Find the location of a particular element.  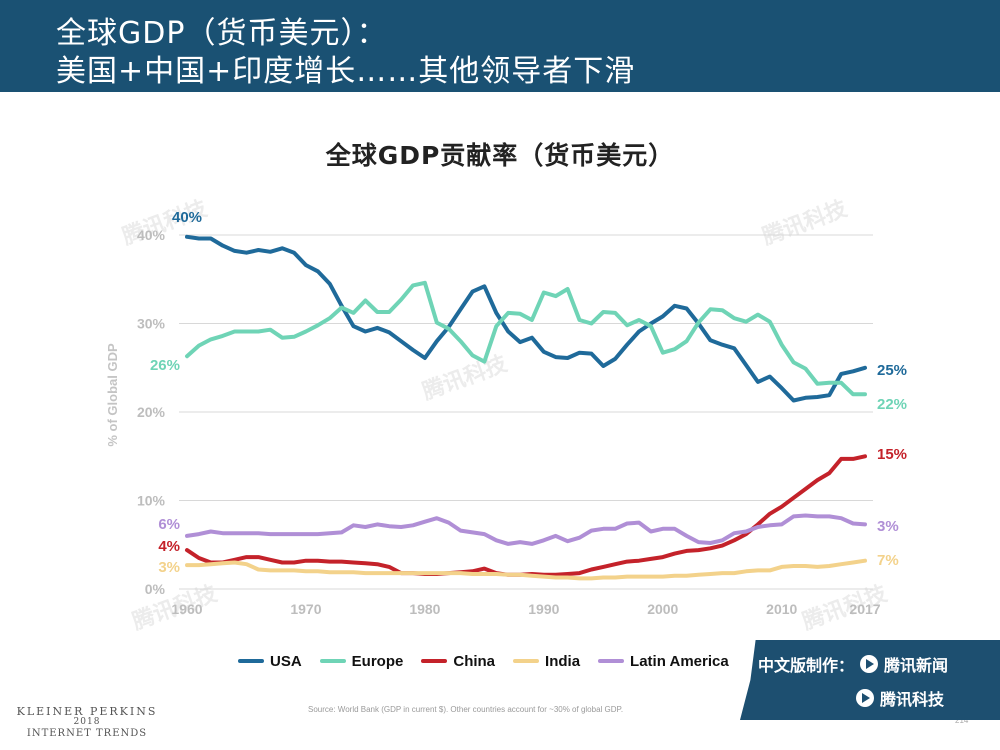

badge-row-tech: 腾讯科技 is located at coordinates (897, 698).